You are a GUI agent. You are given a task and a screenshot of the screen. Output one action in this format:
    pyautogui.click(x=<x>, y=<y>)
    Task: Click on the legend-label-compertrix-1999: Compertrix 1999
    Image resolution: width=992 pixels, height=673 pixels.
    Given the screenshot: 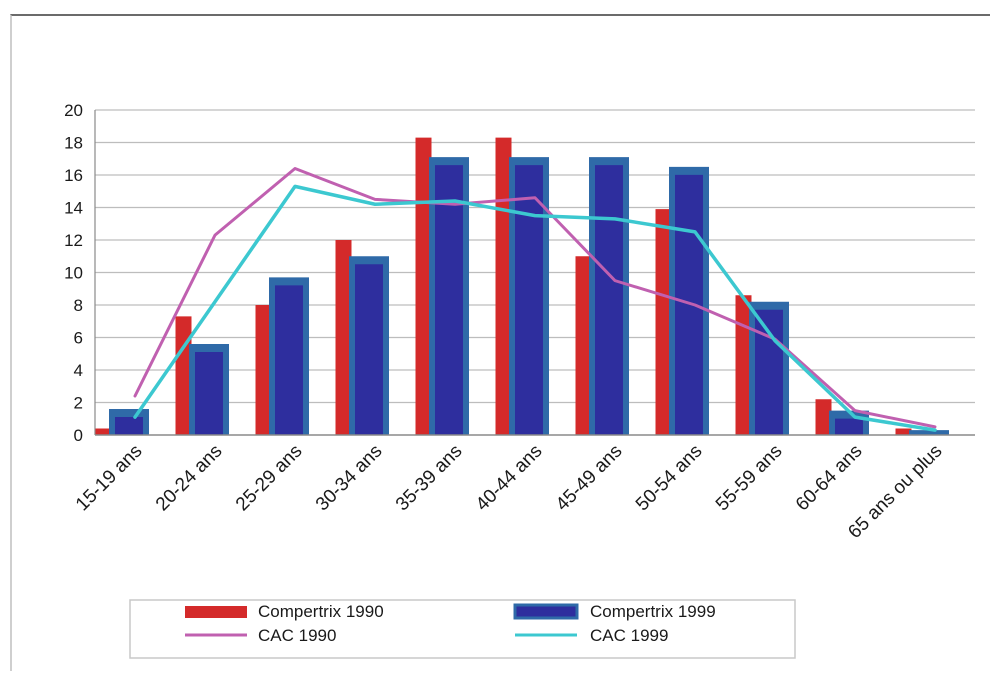 What is the action you would take?
    pyautogui.click(x=653, y=611)
    